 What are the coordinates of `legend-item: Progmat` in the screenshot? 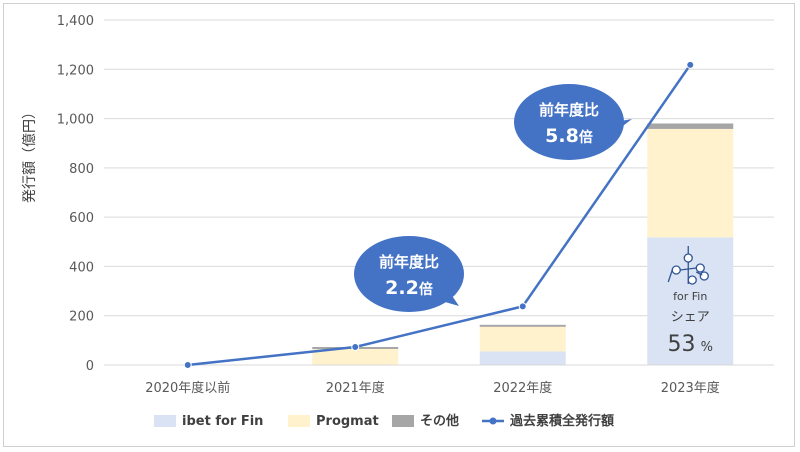 It's located at (333, 421).